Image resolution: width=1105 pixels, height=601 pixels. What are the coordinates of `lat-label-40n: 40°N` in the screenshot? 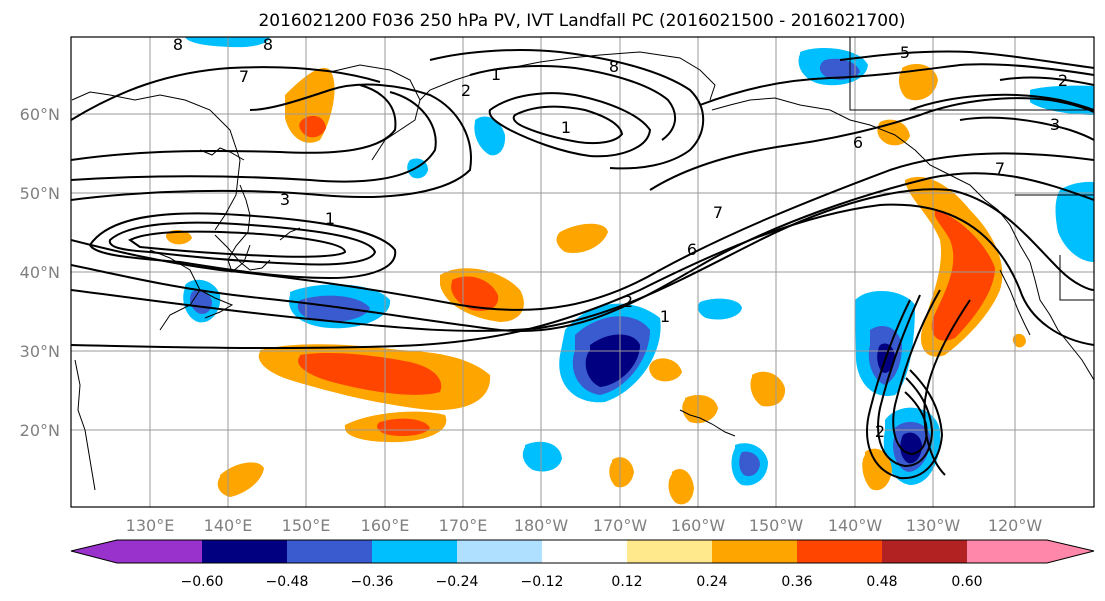 It's located at (40, 272).